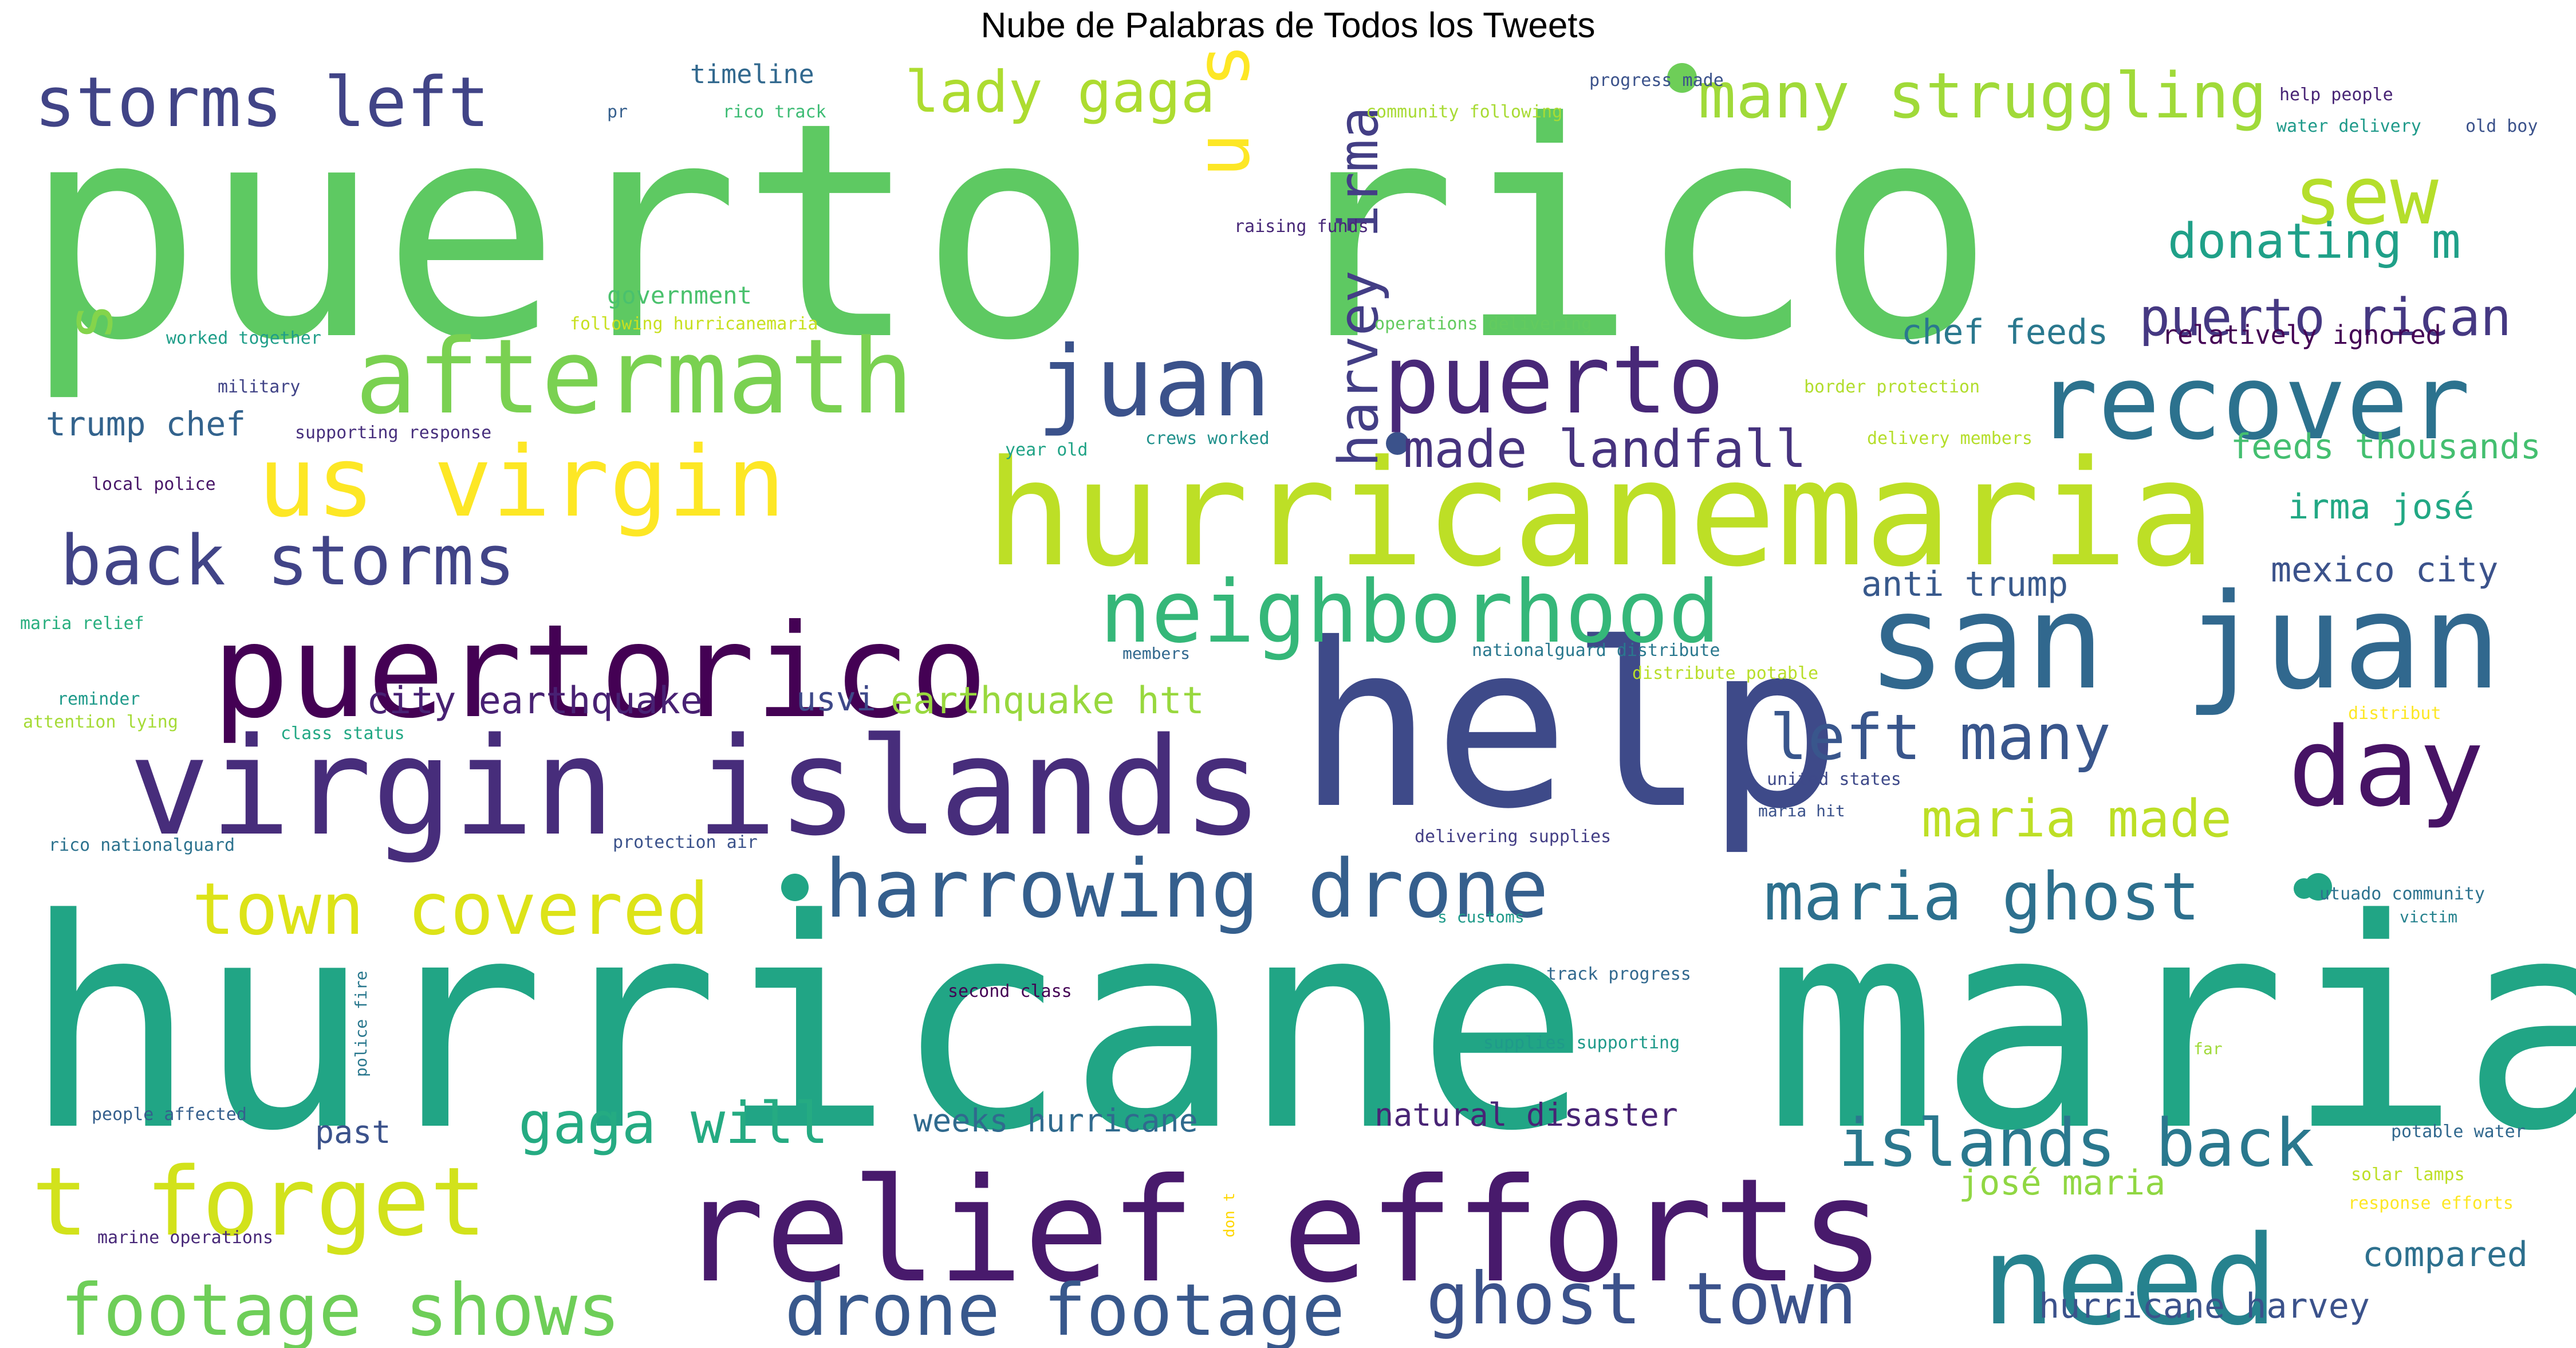  What do you see at coordinates (1596, 650) in the screenshot?
I see `word-nationalguard-distribute: nationalguard distribute` at bounding box center [1596, 650].